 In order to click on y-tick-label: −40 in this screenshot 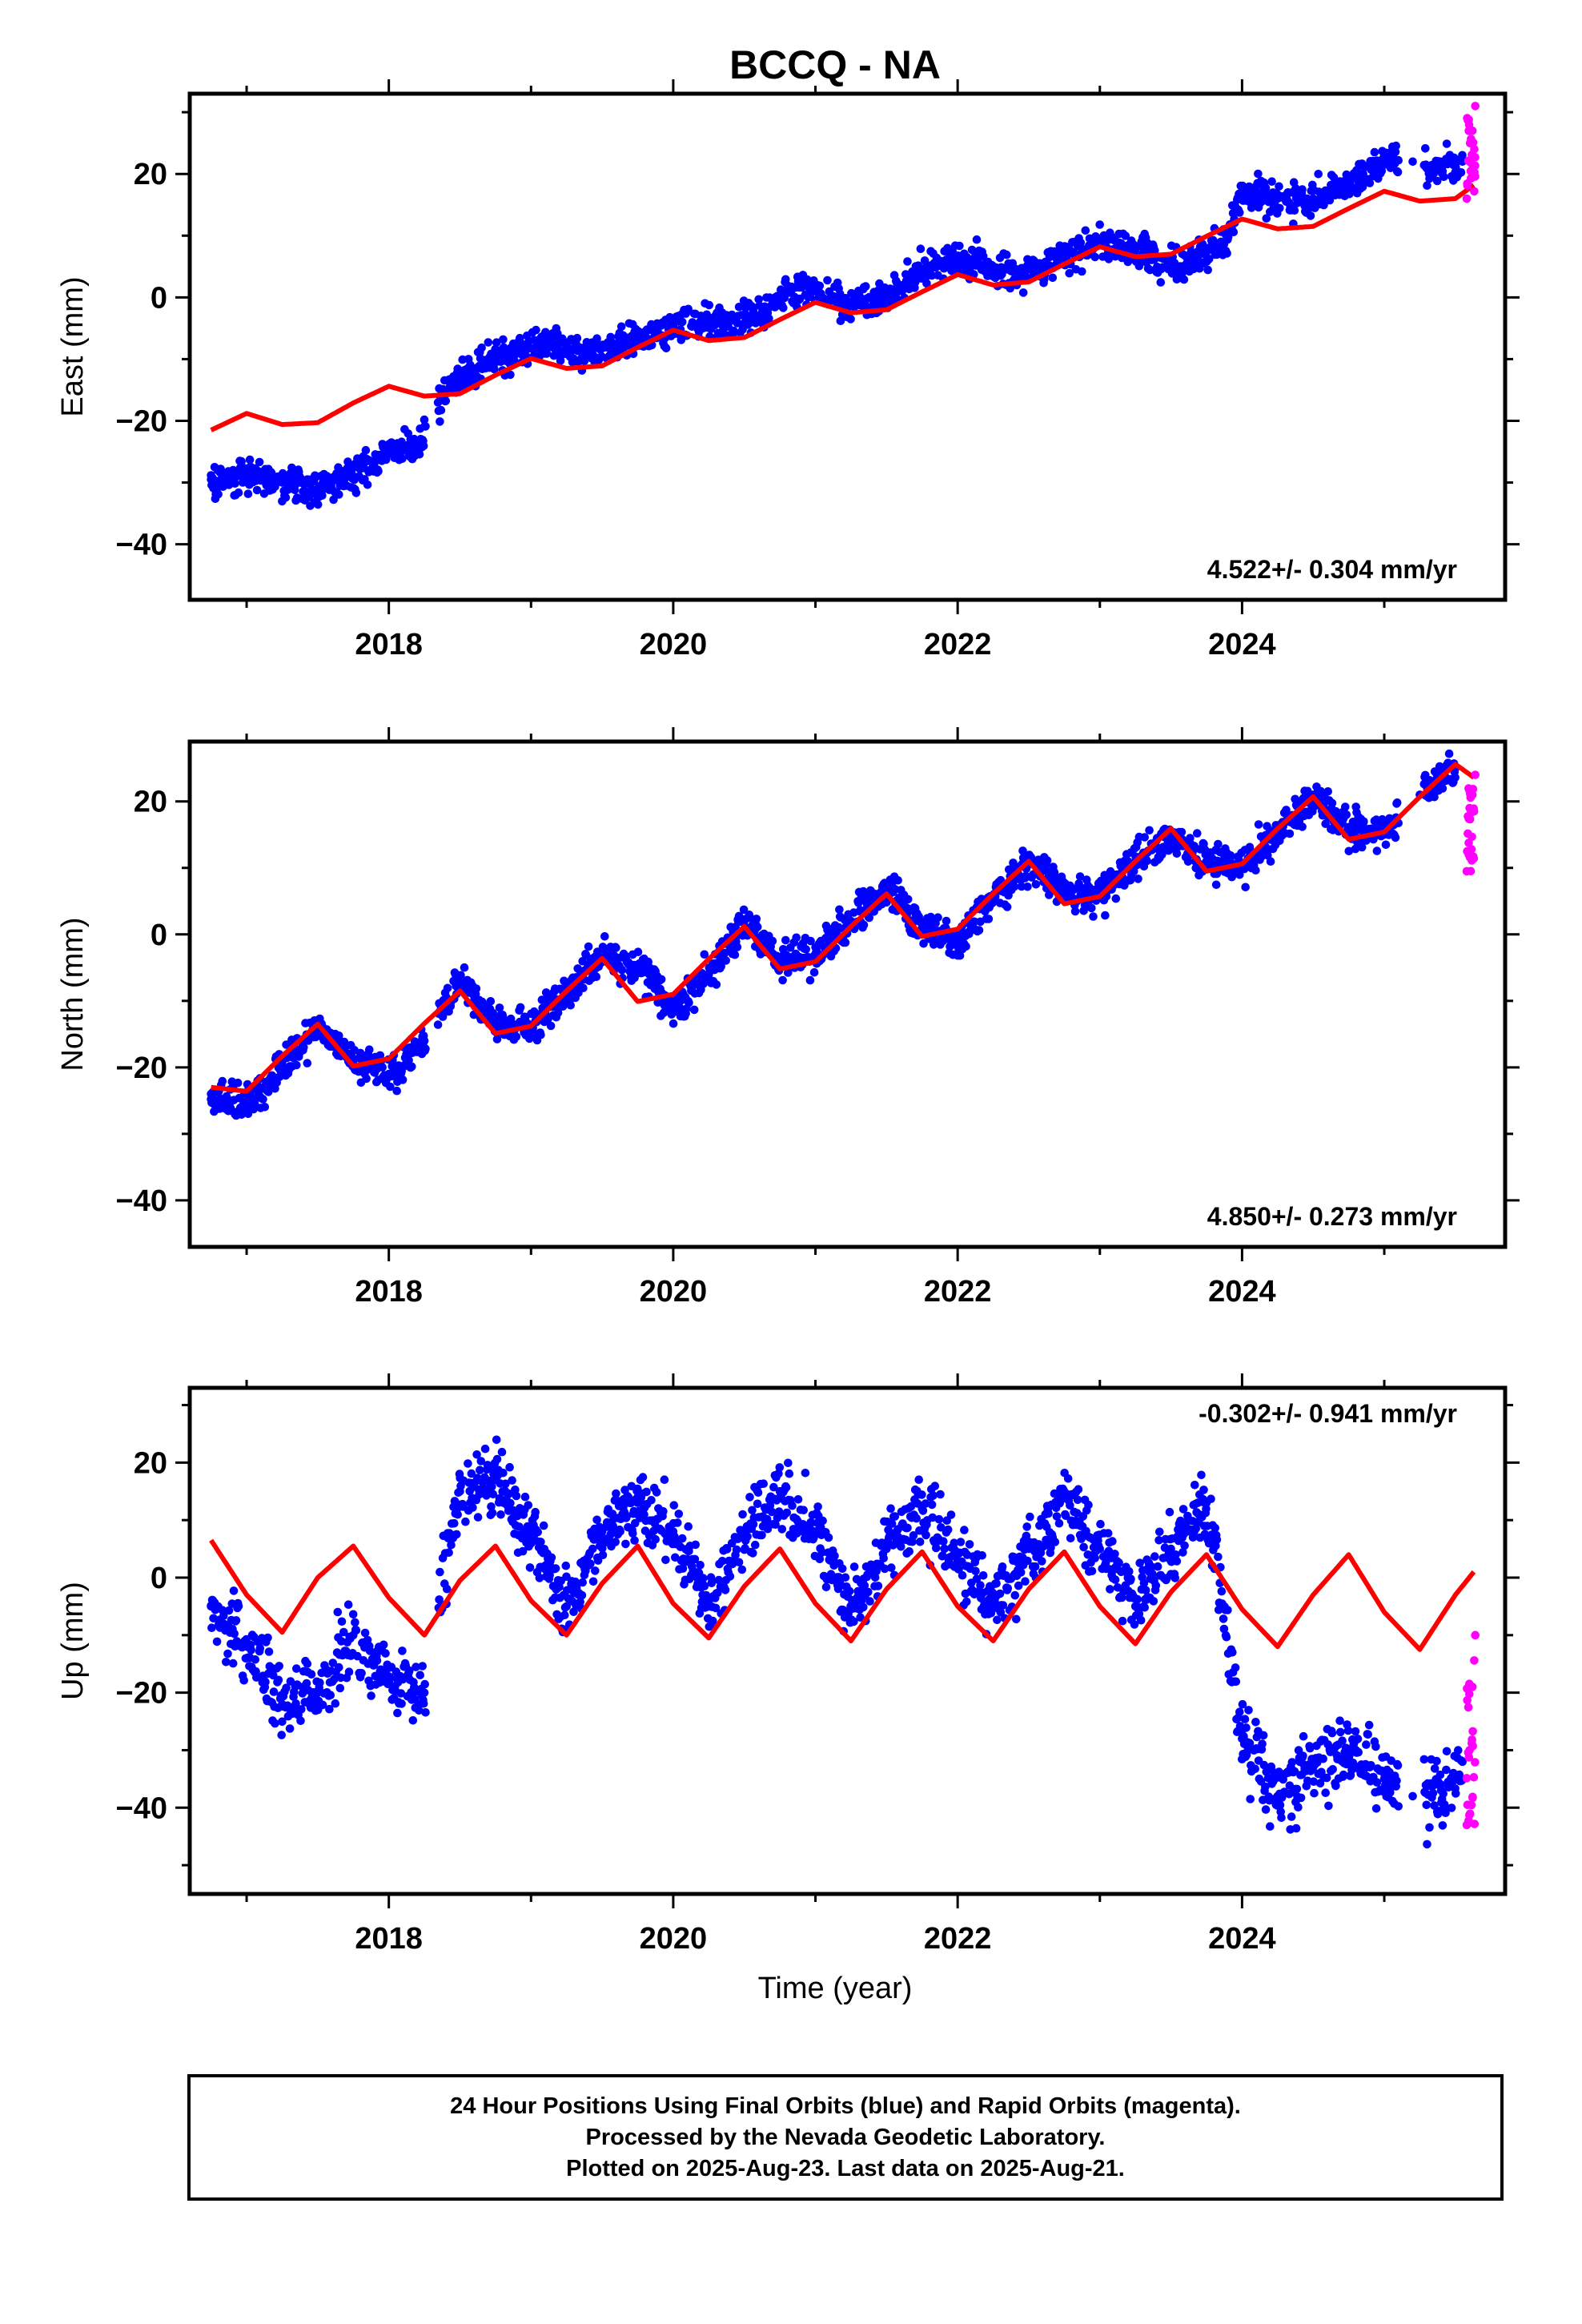, I will do `click(141, 1201)`.